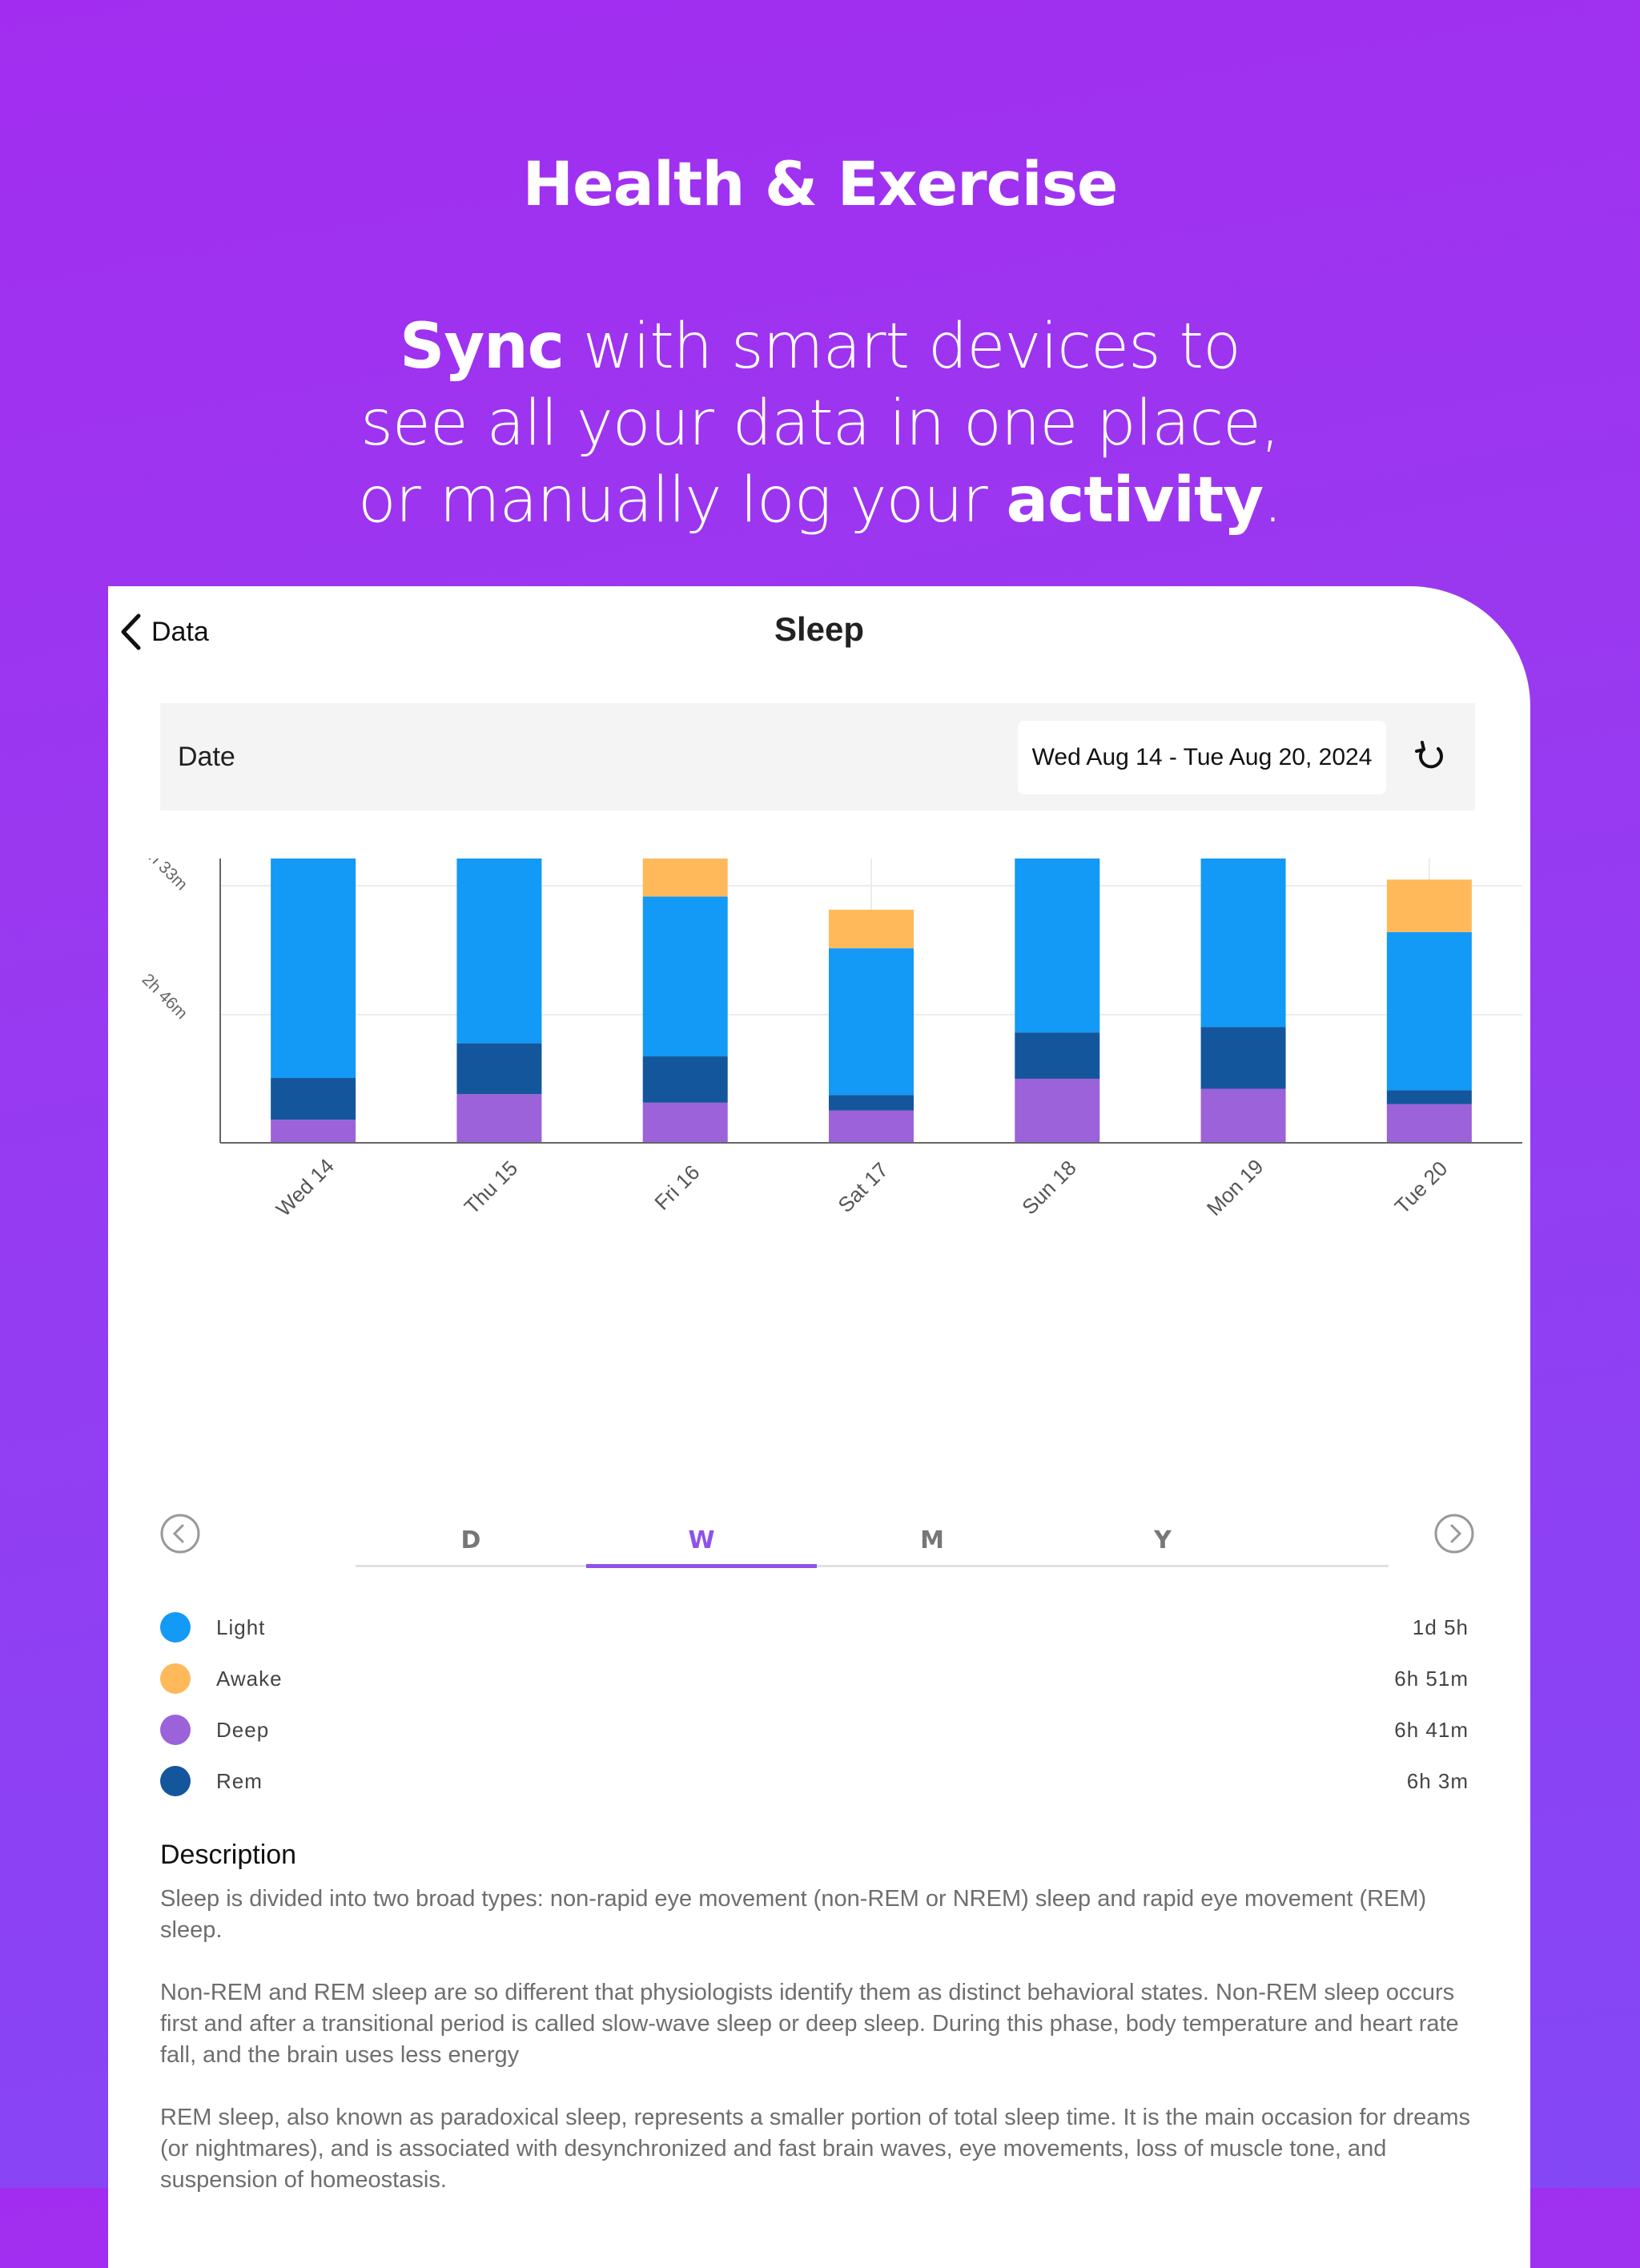 The image size is (1640, 2268). I want to click on refresh-icon, so click(1431, 756).